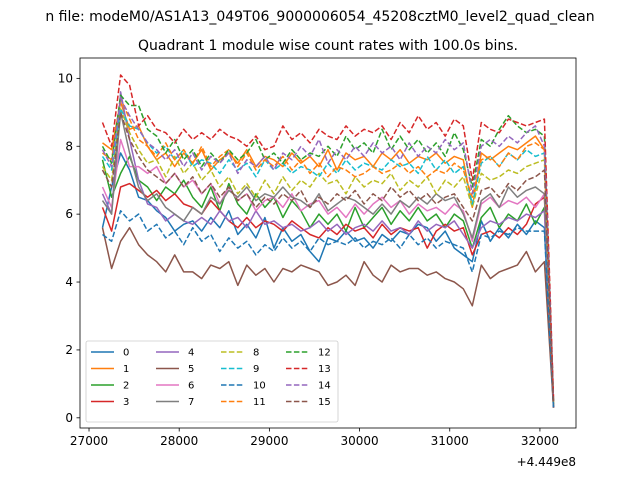  I want to click on legend-entry-8: 8, so click(240, 353).